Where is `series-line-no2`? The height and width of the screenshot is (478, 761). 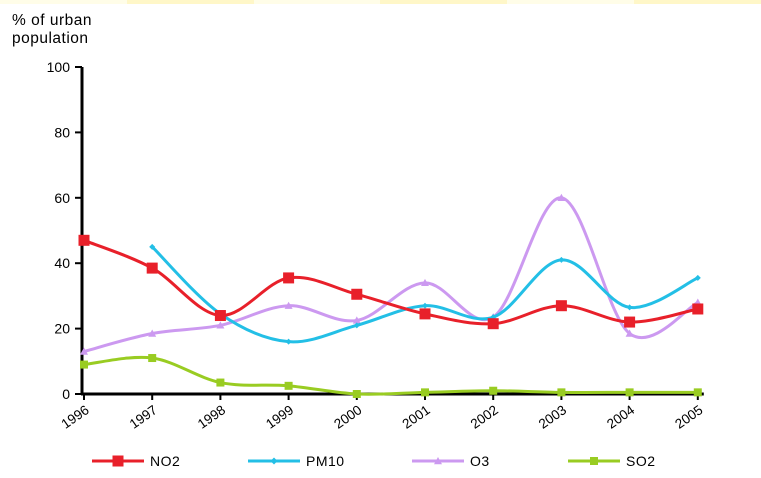 series-line-no2 is located at coordinates (391, 282).